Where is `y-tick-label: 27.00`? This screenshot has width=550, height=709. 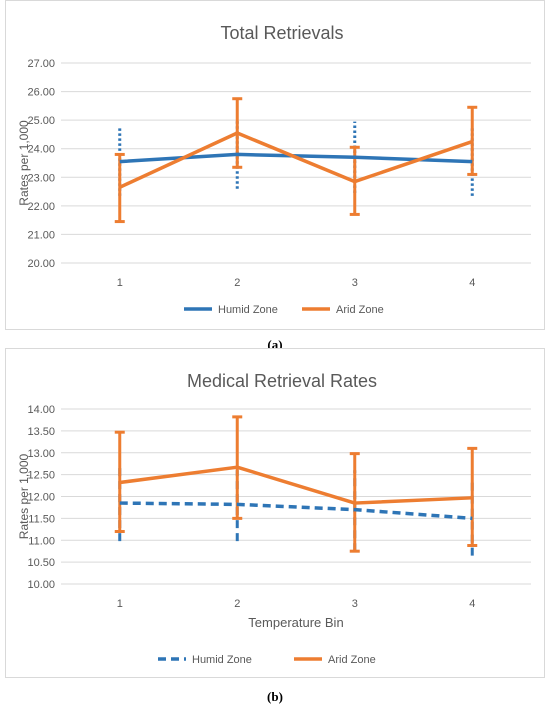 y-tick-label: 27.00 is located at coordinates (41, 64).